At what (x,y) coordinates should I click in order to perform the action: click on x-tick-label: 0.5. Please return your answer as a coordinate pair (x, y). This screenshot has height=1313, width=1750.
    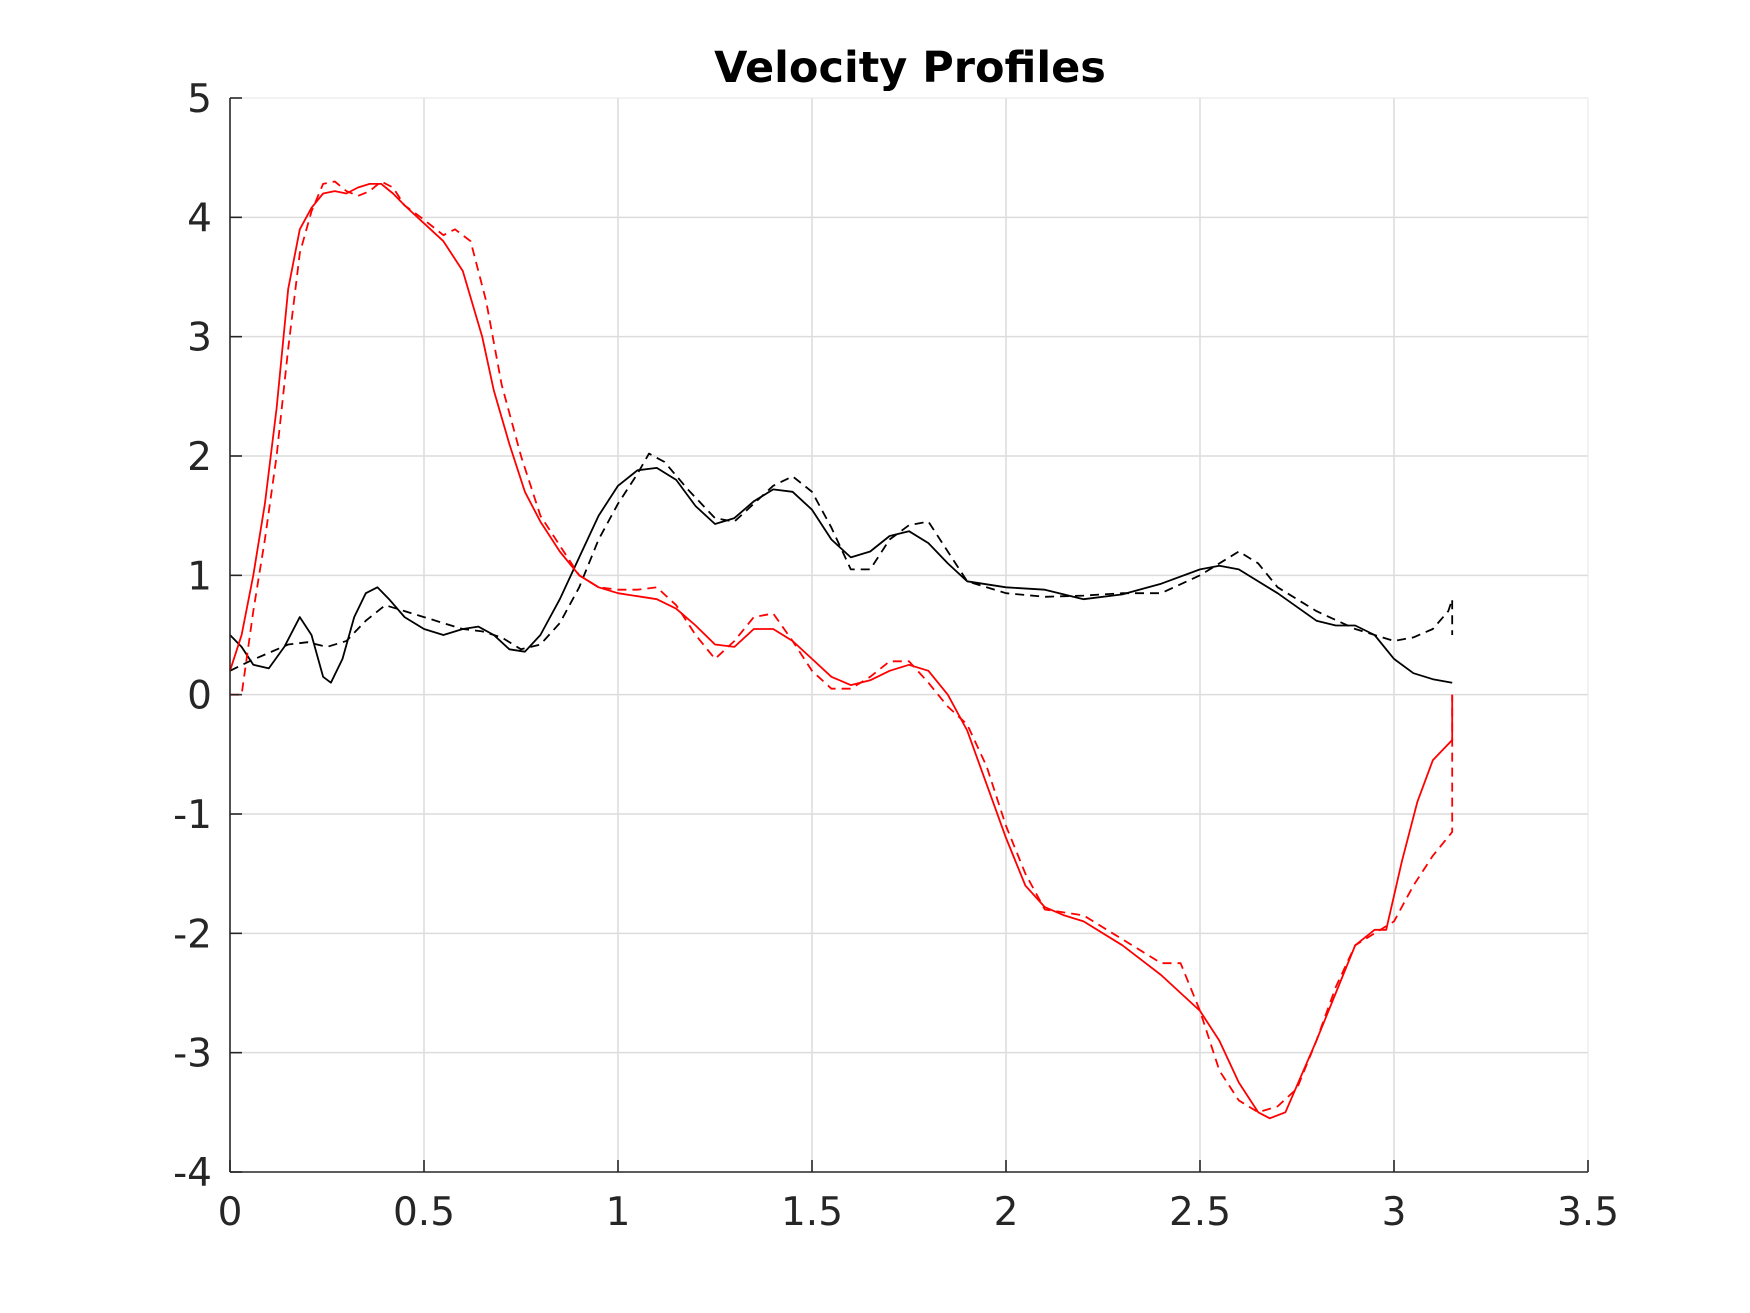
    Looking at the image, I should click on (424, 1212).